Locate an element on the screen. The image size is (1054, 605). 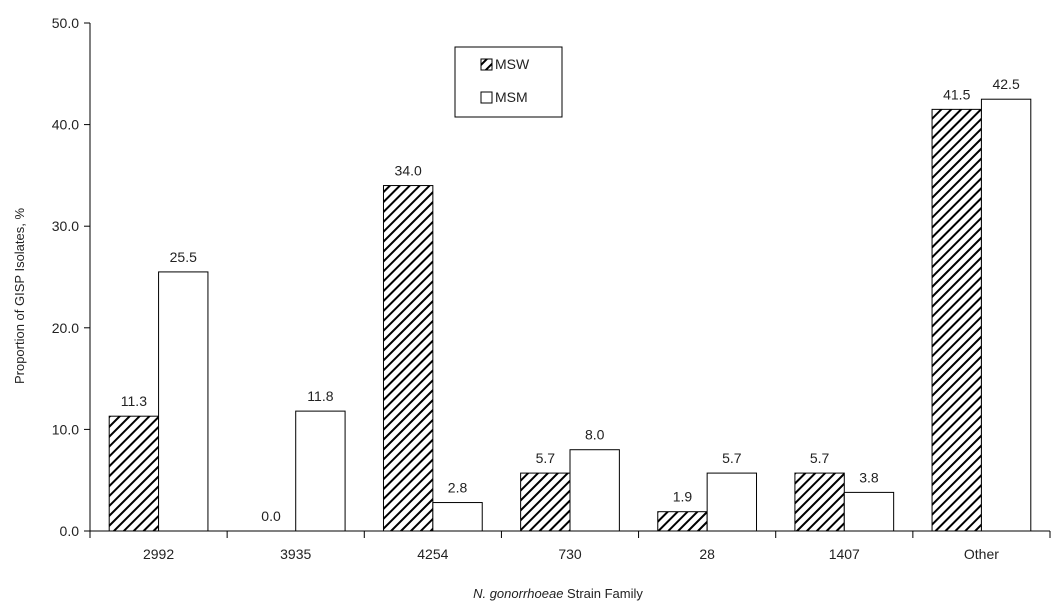
y-tick-label: 0.0 is located at coordinates (70, 531).